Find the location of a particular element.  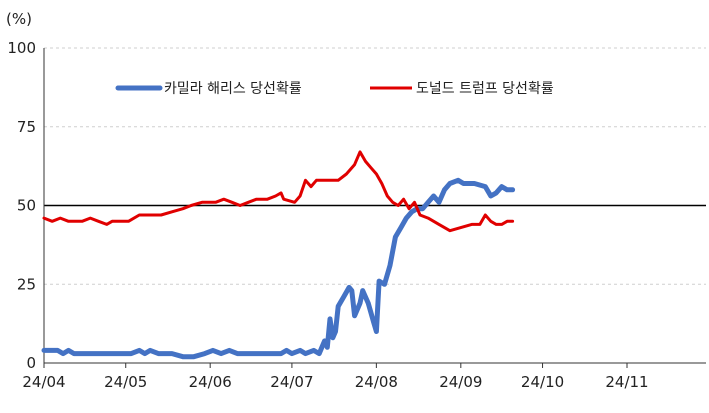

y-tick-75: 75 is located at coordinates (26, 127).